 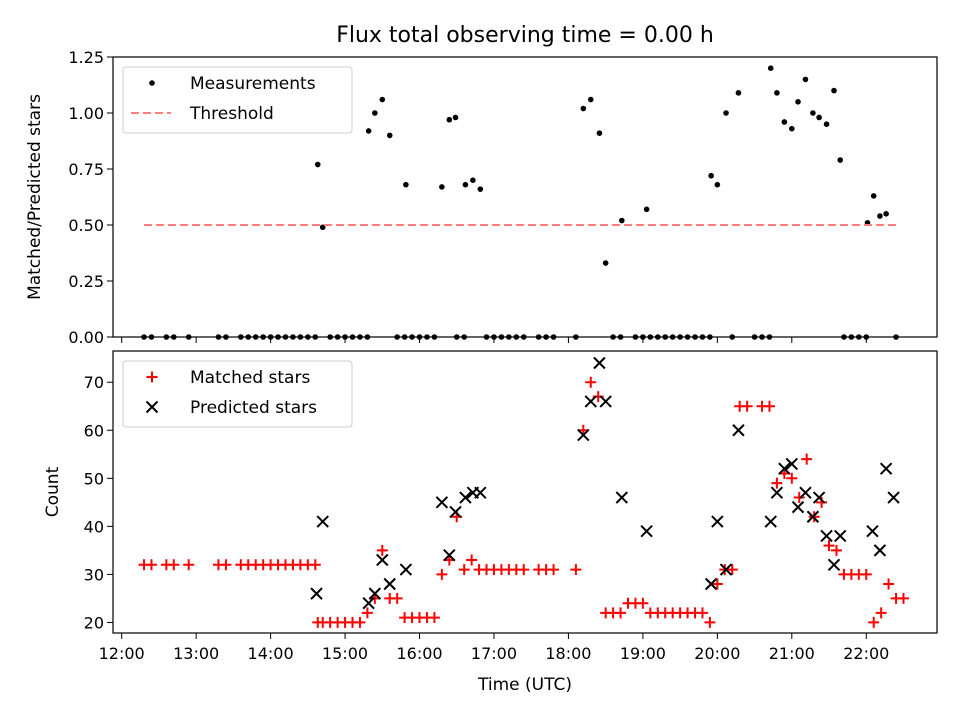 What do you see at coordinates (152, 407) in the screenshot?
I see `legend-marker-x` at bounding box center [152, 407].